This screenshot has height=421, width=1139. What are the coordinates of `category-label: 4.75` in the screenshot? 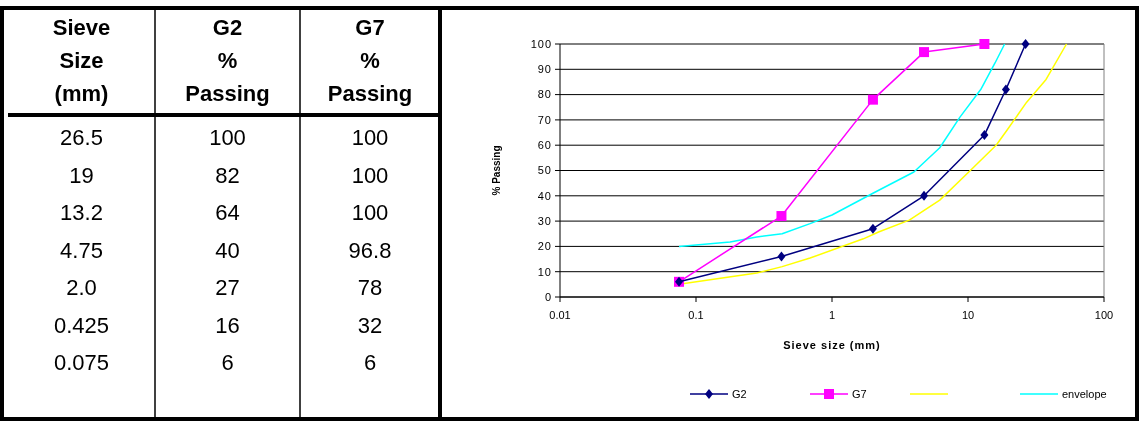 It's located at (81, 250).